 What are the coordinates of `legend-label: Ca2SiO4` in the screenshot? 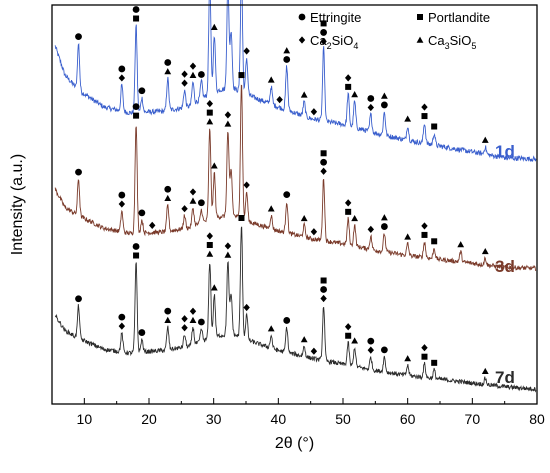 It's located at (334, 42).